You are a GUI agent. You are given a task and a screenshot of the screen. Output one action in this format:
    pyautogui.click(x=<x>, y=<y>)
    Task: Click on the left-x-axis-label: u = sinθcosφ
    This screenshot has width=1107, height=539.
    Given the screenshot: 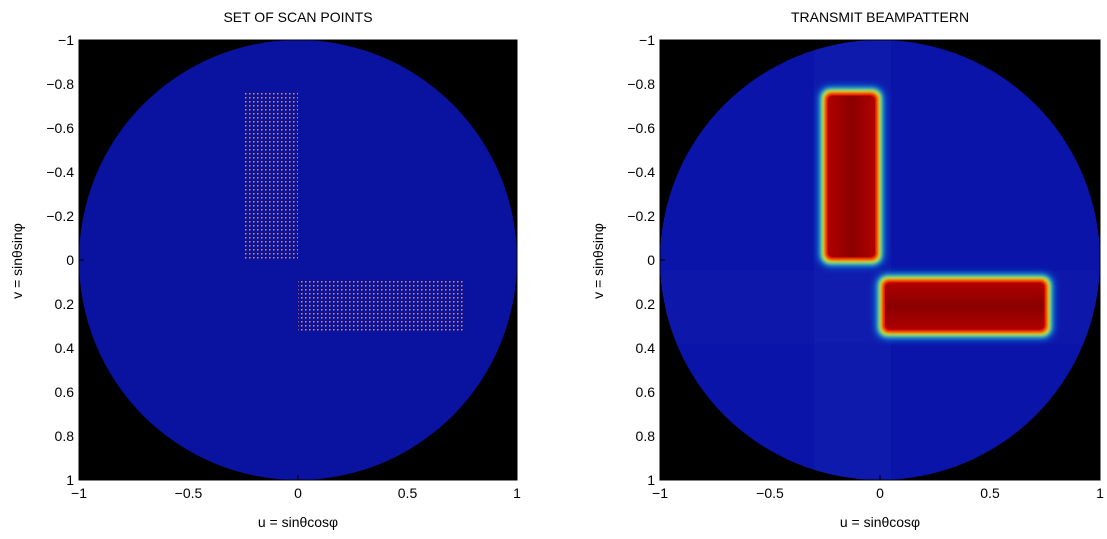 What is the action you would take?
    pyautogui.click(x=298, y=522)
    